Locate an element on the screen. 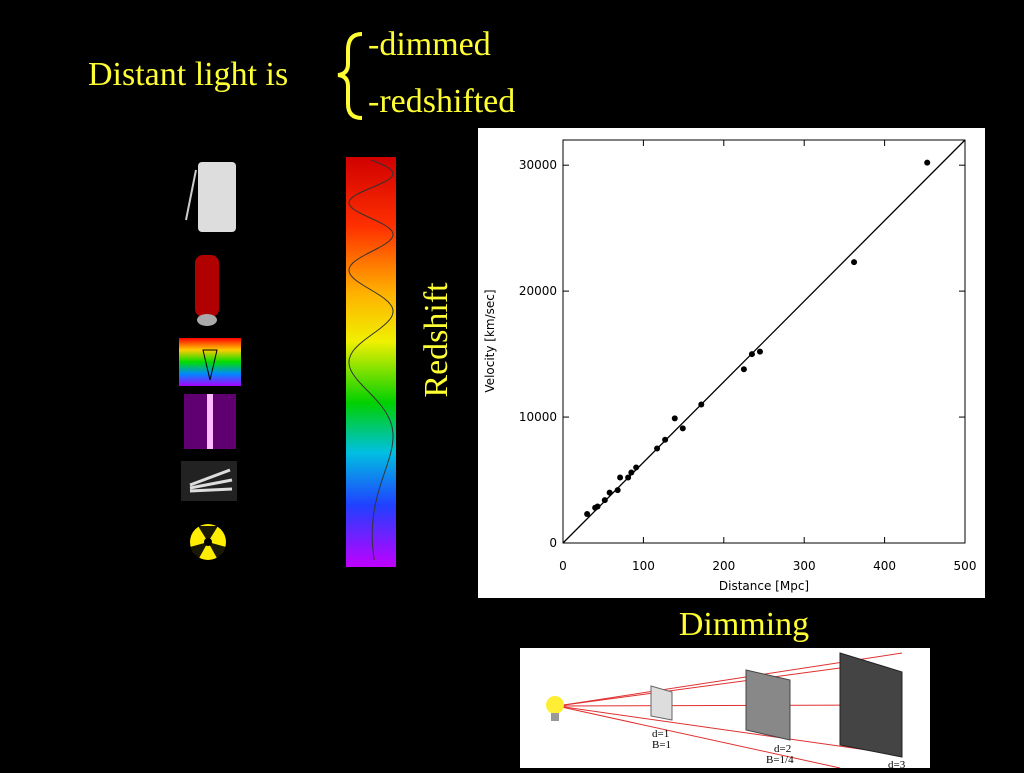  x-tick-label: 300 is located at coordinates (804, 566).